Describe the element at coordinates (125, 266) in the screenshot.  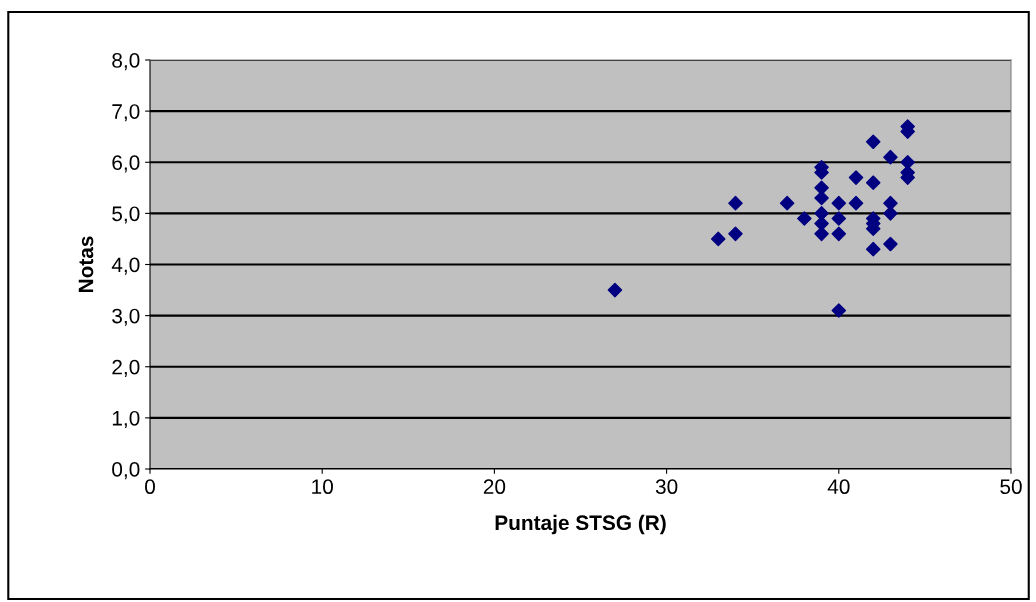
I see `y-tick-label: 4,0` at that location.